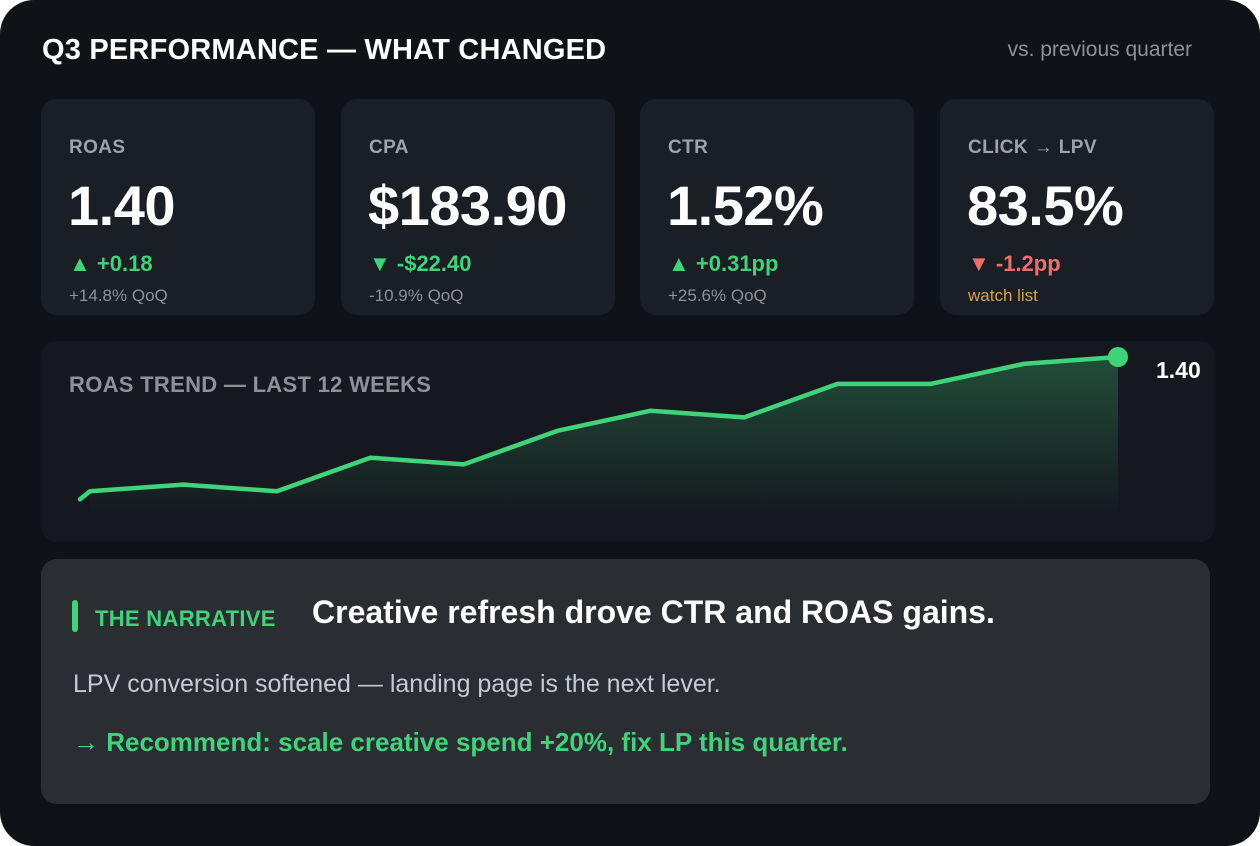  What do you see at coordinates (1099, 49) in the screenshot?
I see `comparison-subtitle: vs. previous quarter` at bounding box center [1099, 49].